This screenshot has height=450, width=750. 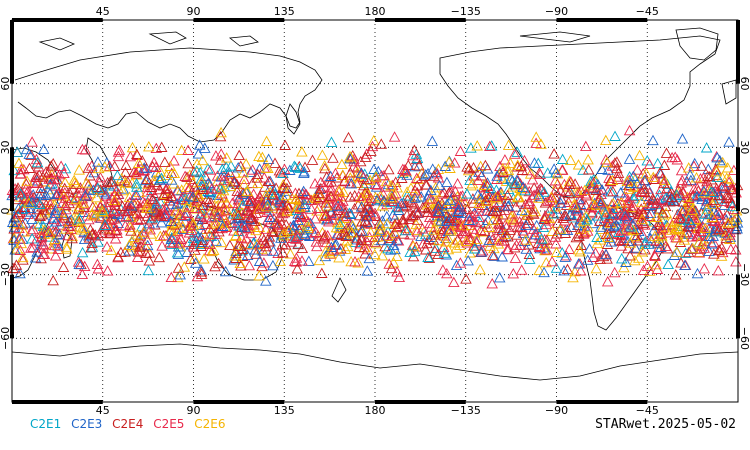 What do you see at coordinates (466, 11) in the screenshot?
I see `top-lon-tick-label: −135` at bounding box center [466, 11].